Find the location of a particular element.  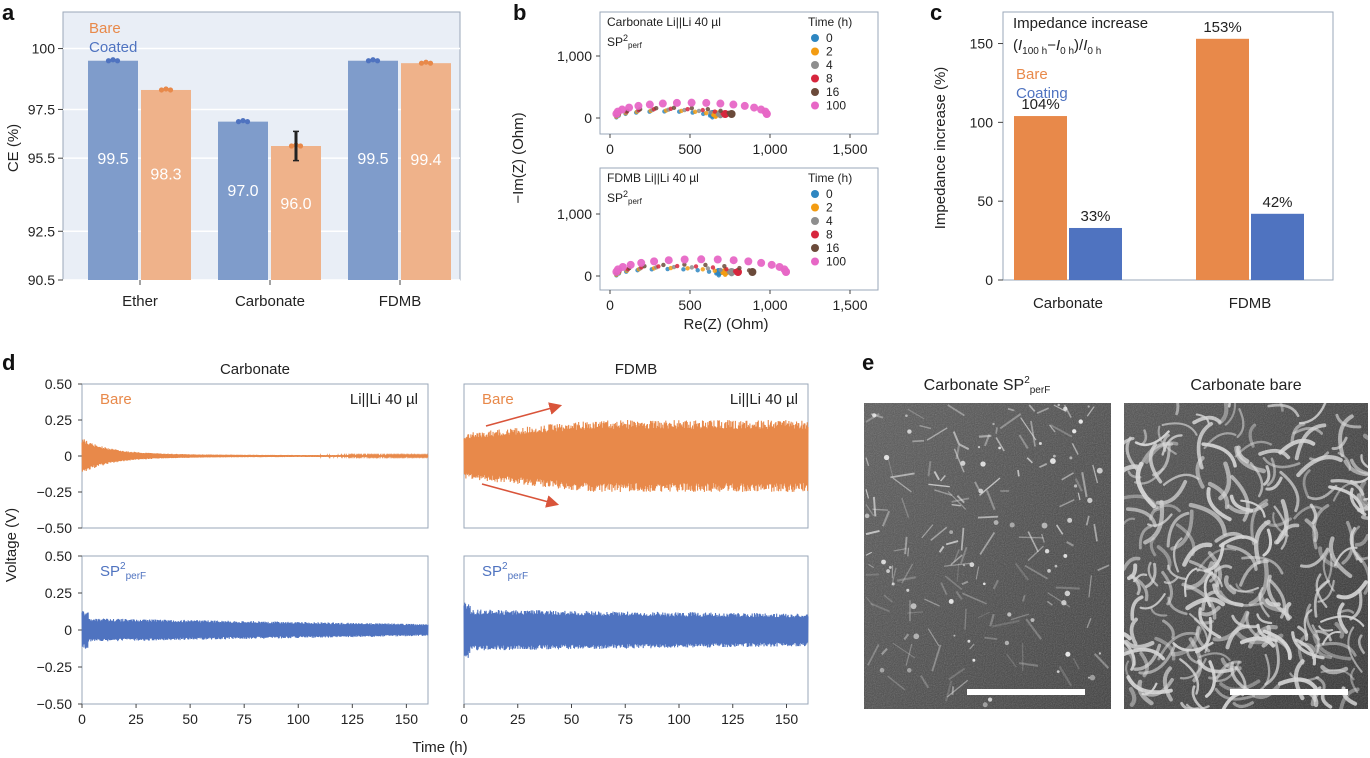

column-title-carbonate: Carbonate is located at coordinates (255, 369).